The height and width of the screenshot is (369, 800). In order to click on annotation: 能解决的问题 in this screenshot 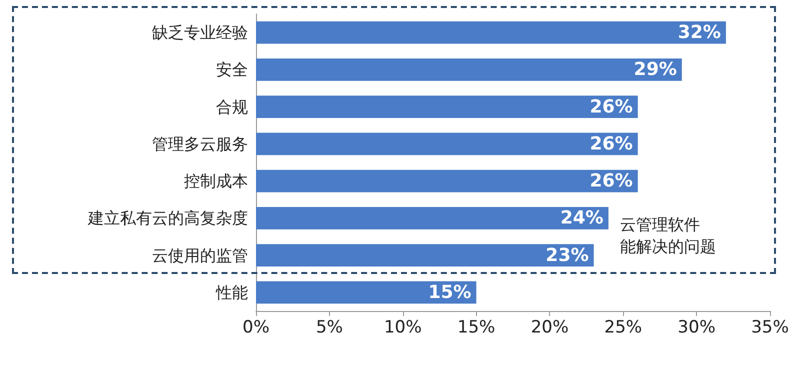, I will do `click(668, 247)`.